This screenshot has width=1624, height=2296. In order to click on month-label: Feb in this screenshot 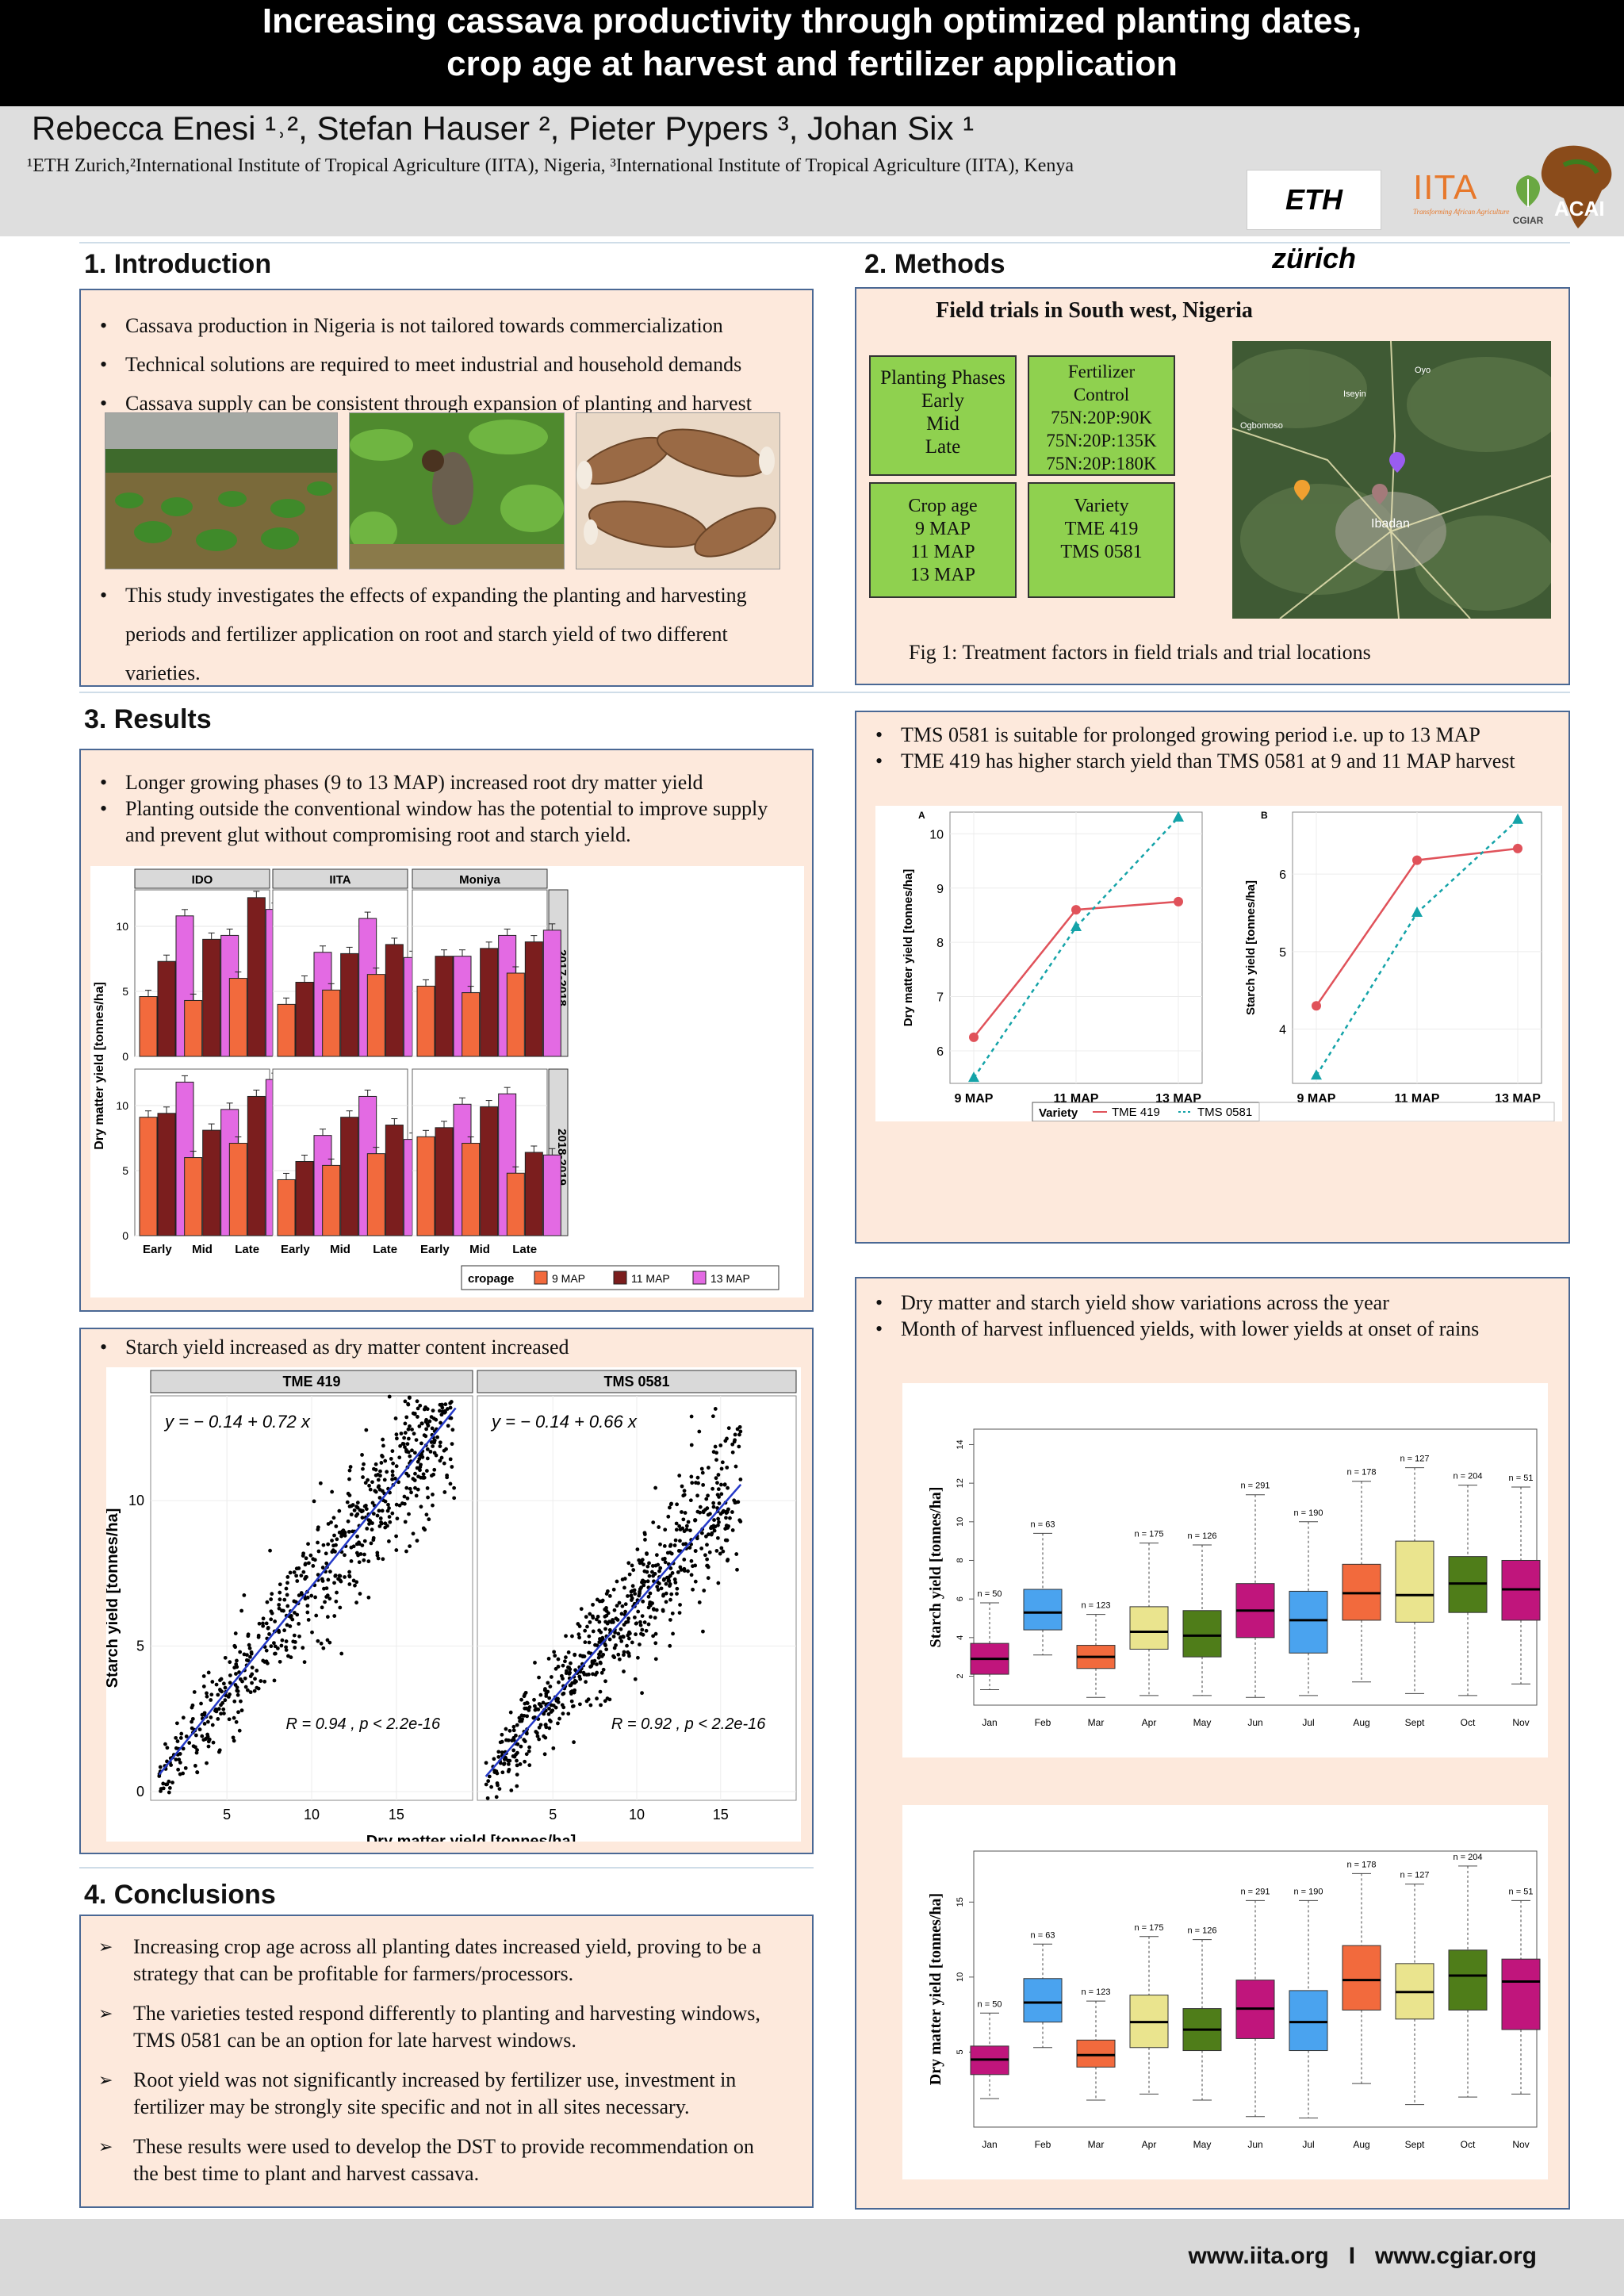, I will do `click(1043, 1722)`.